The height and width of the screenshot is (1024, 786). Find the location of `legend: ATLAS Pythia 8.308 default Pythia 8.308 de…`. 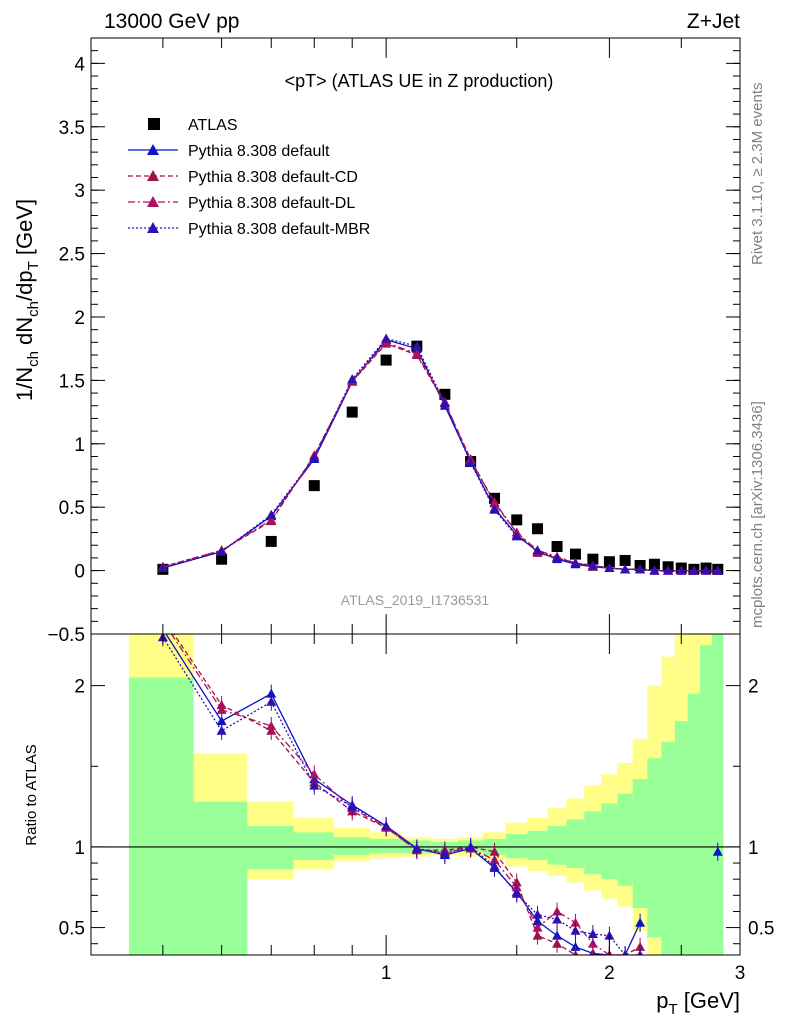

legend: ATLAS Pythia 8.308 default Pythia 8.308 de… is located at coordinates (249, 177).